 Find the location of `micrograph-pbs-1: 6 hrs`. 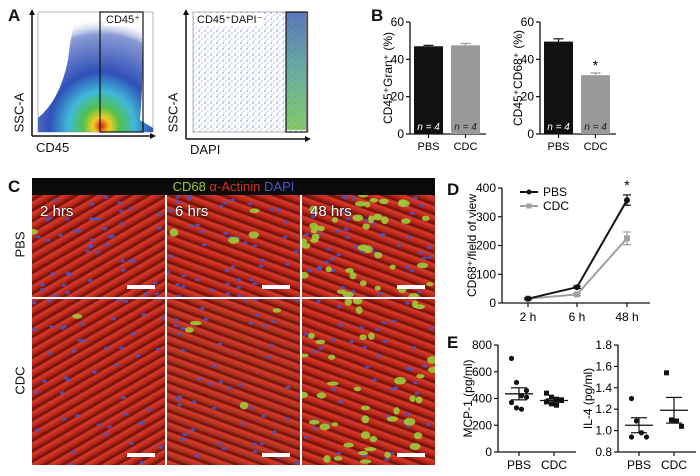

micrograph-pbs-1: 6 hrs is located at coordinates (233, 246).